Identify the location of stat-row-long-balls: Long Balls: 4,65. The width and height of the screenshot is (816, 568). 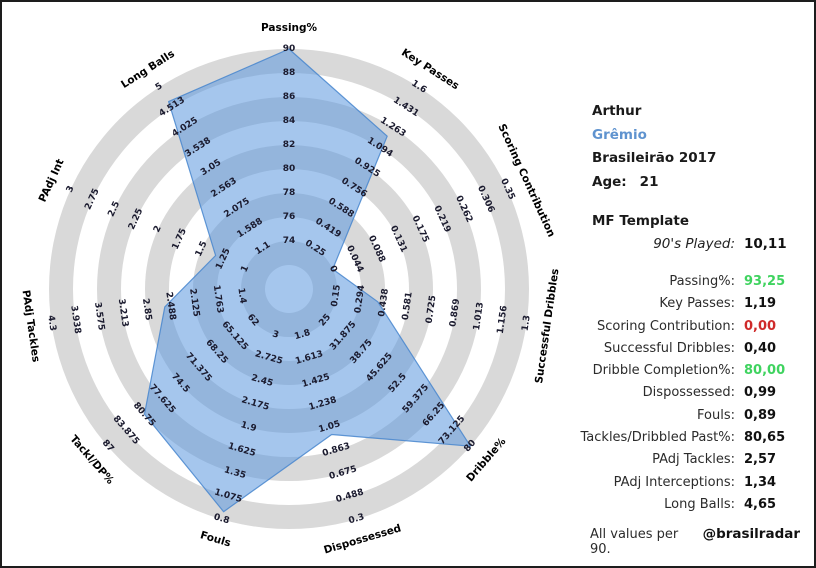
(678, 508).